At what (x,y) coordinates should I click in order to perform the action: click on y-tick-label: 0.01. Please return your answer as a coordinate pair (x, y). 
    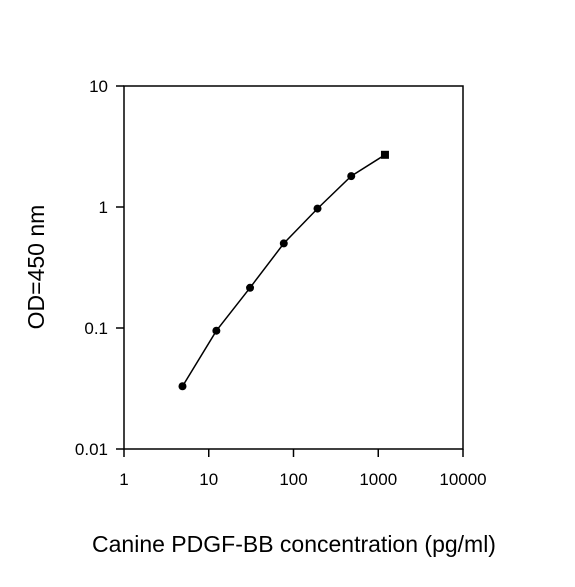
    Looking at the image, I should click on (91, 449).